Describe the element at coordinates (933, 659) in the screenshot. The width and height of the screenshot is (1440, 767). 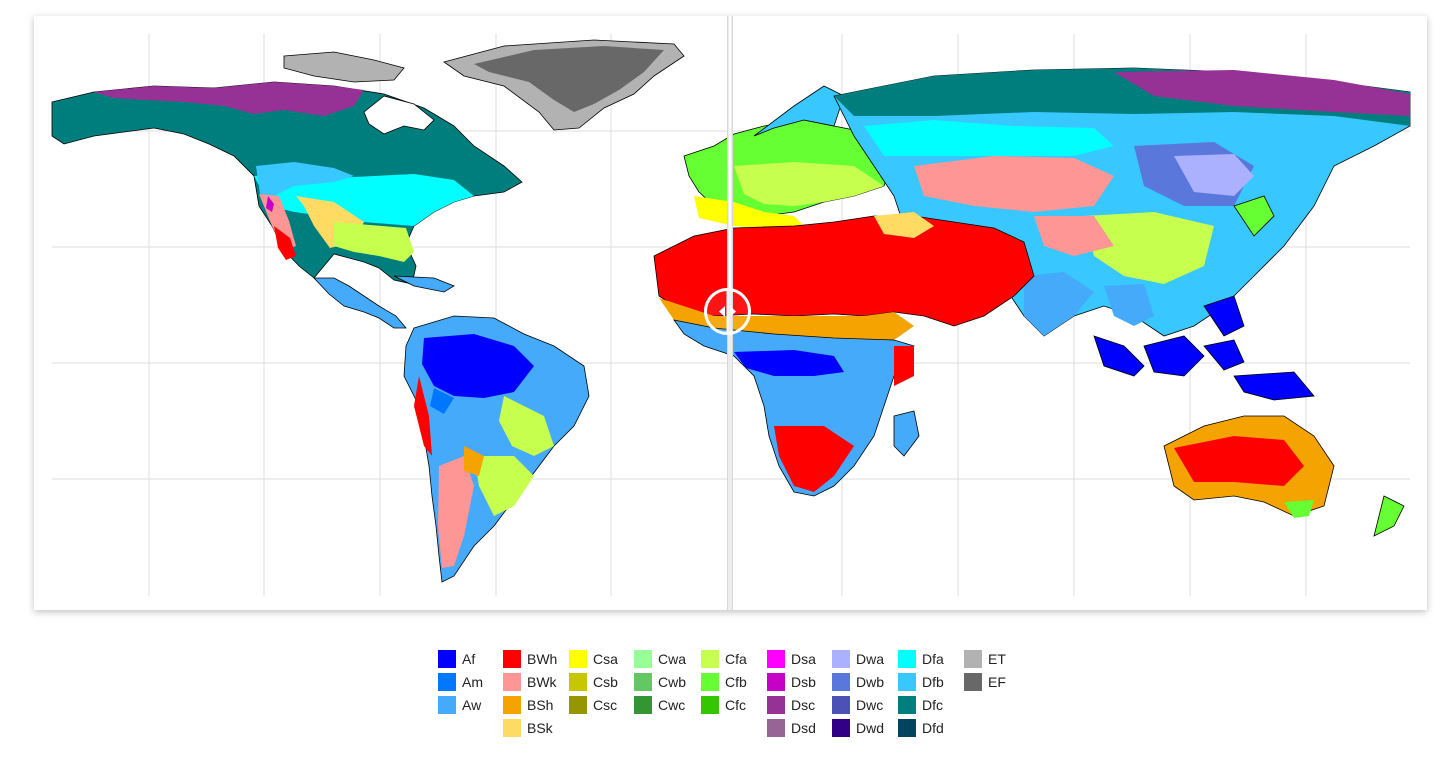
I see `legend-label: Dfa` at that location.